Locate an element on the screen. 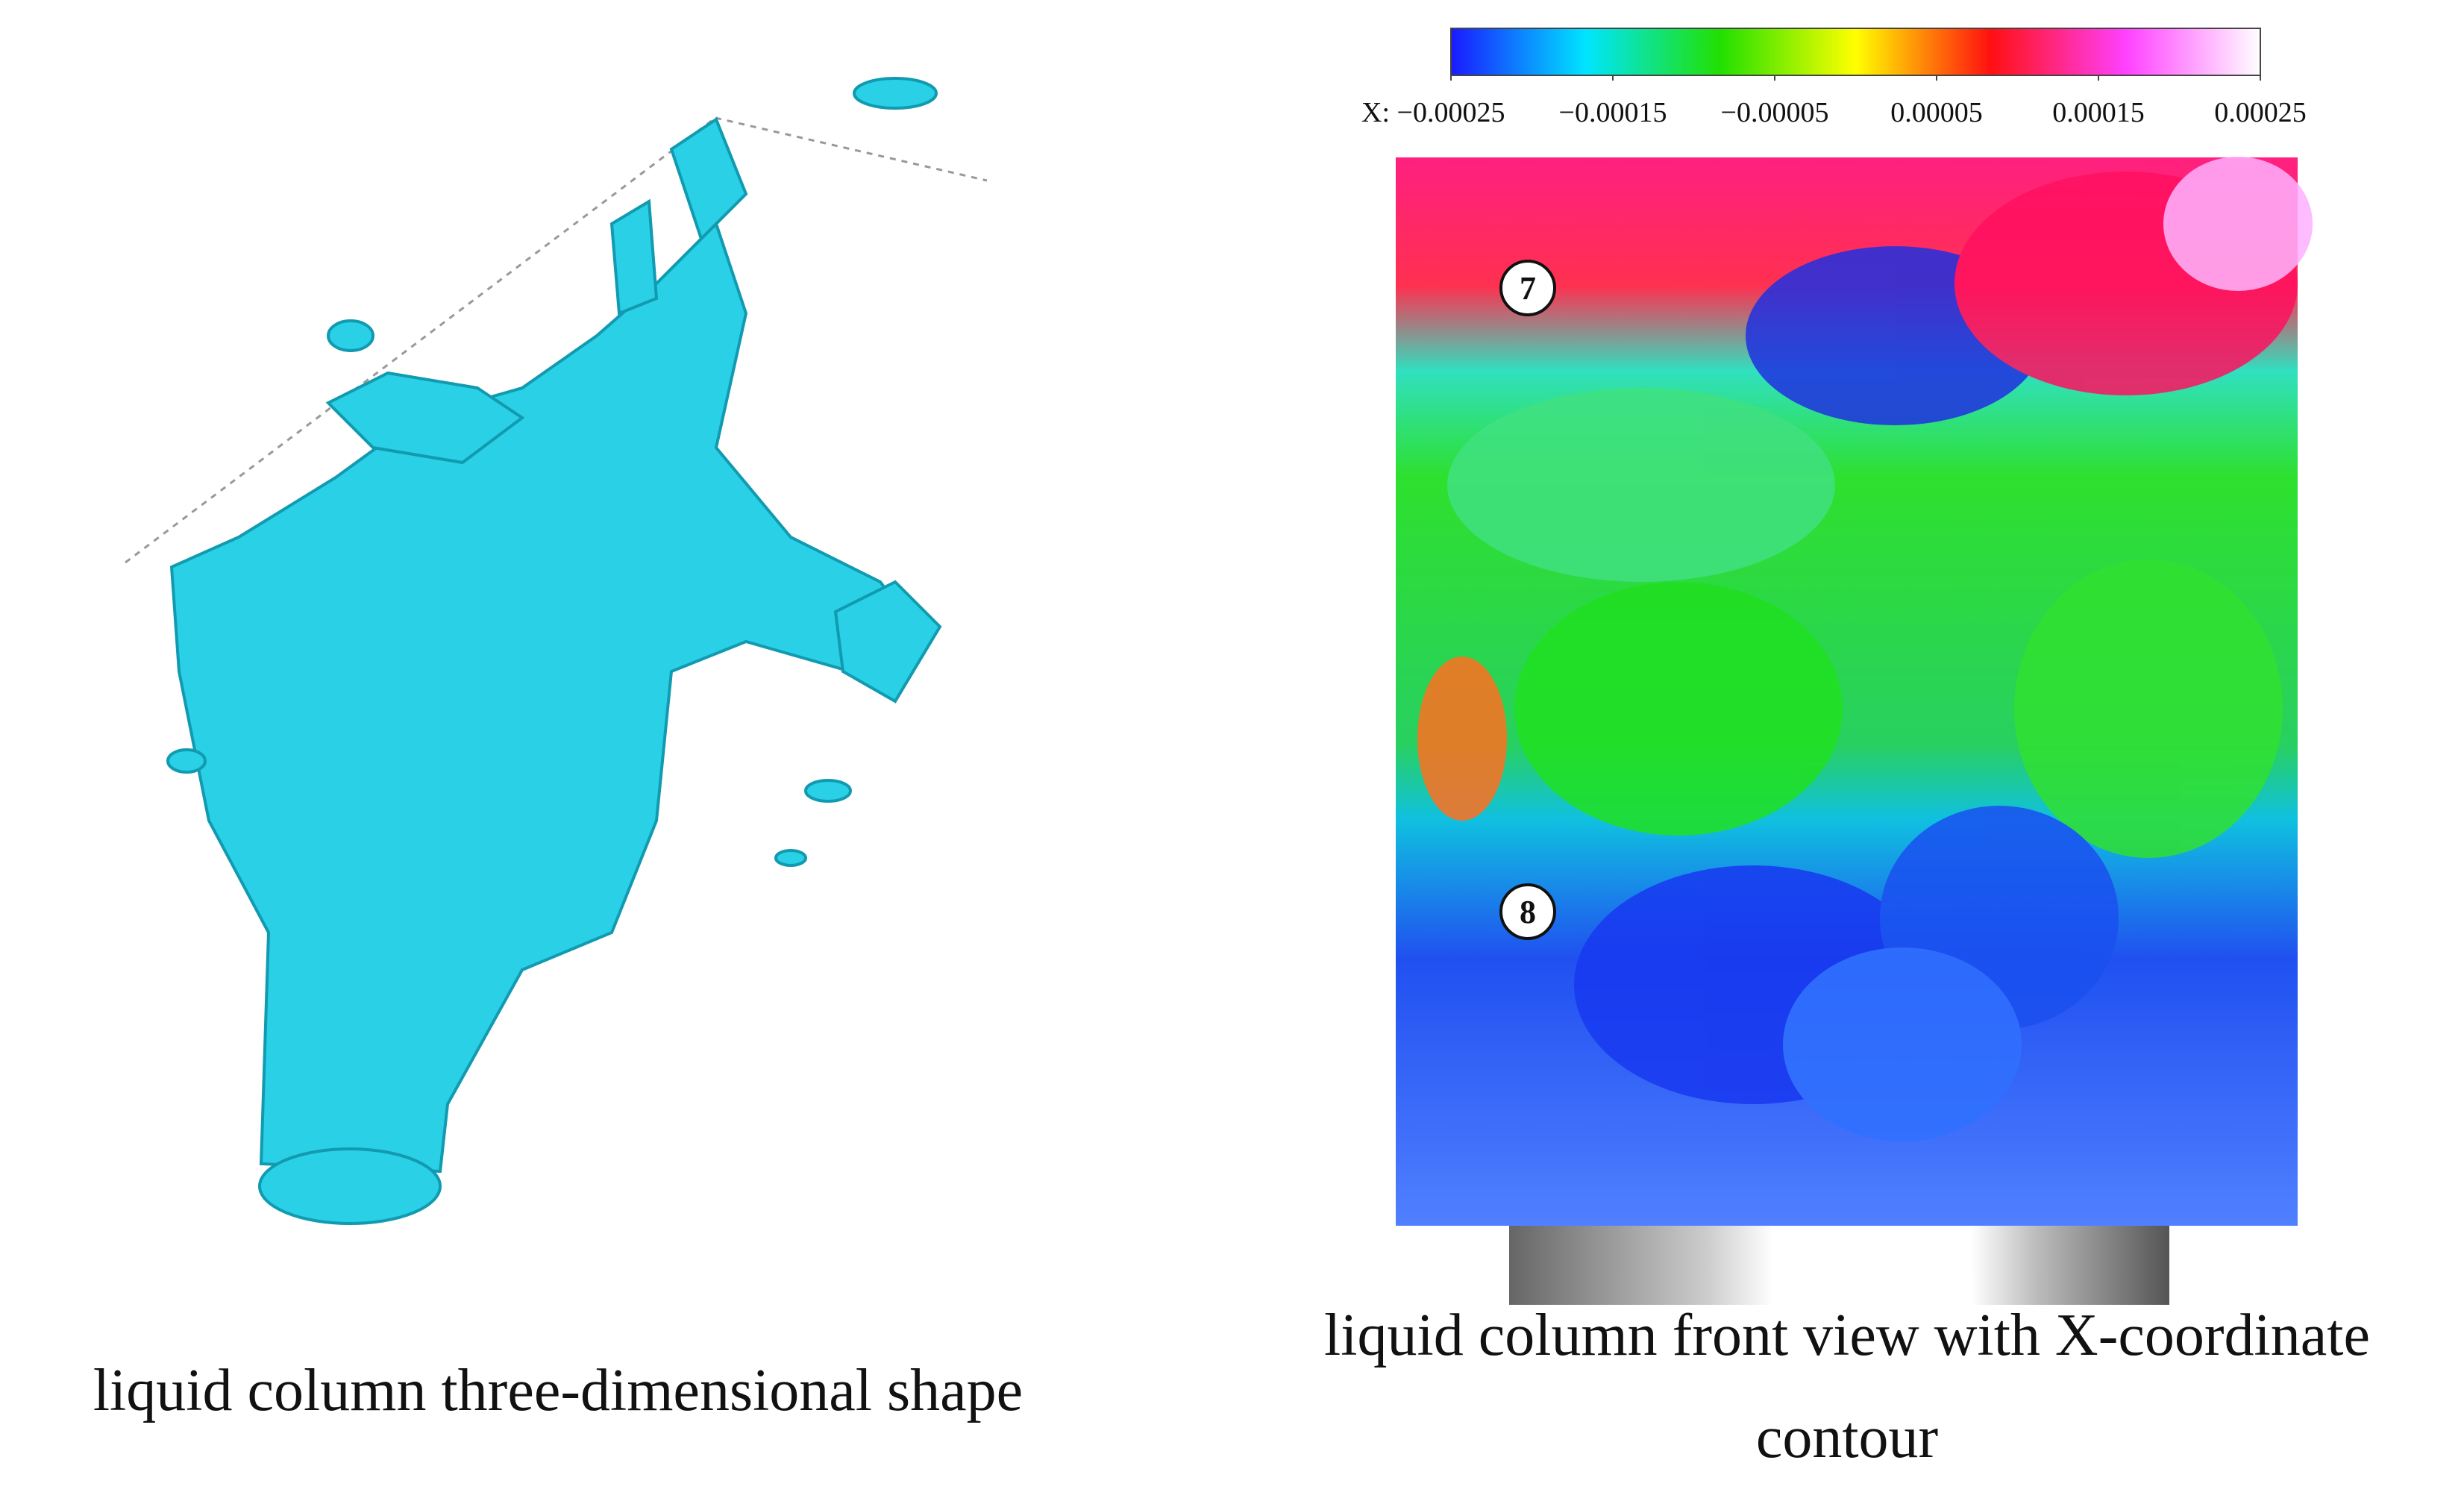 The width and height of the screenshot is (2464, 1507). tick-label: 0.00025 is located at coordinates (2260, 112).